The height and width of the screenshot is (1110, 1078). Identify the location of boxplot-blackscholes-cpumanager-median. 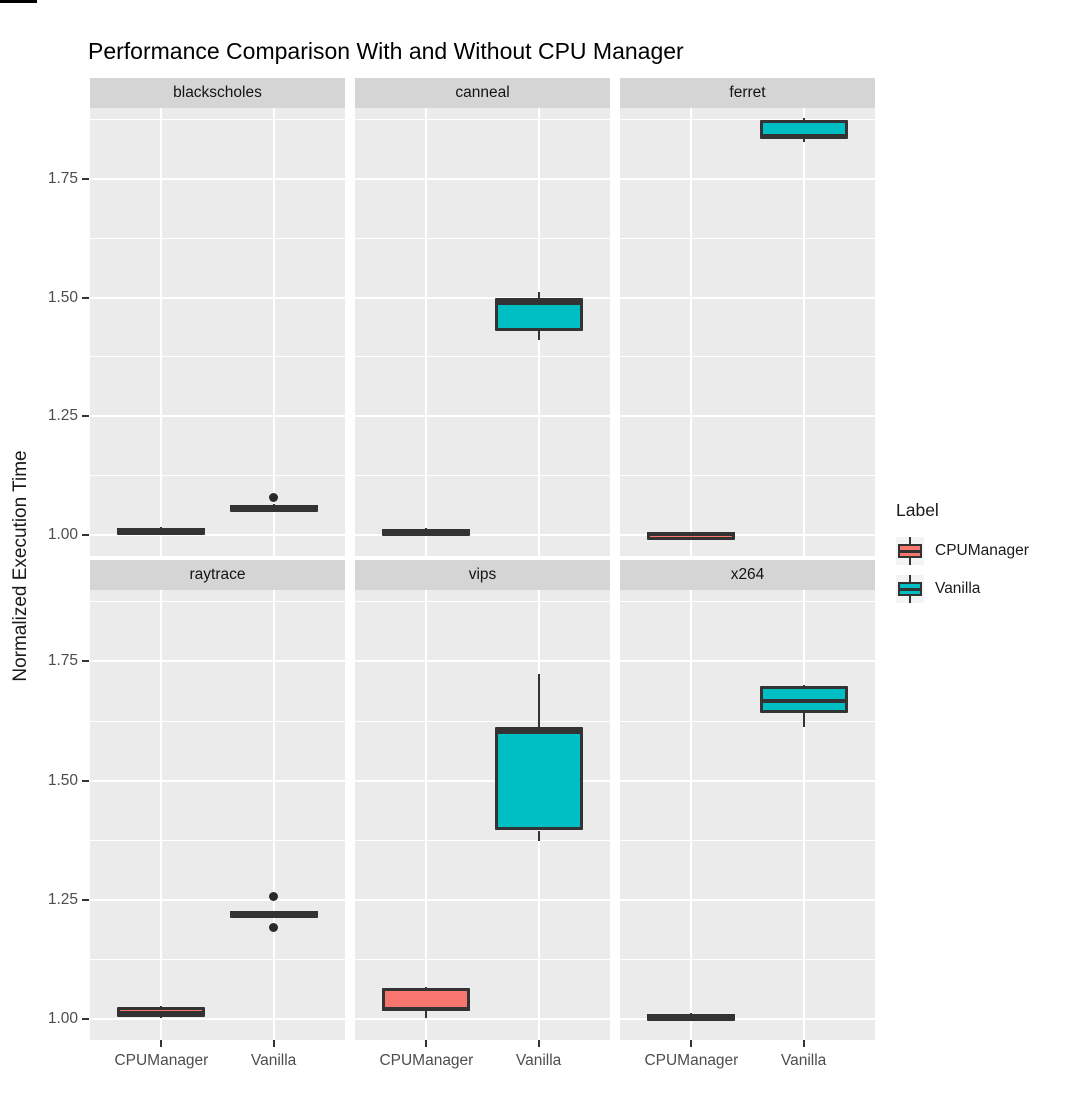
(161, 529).